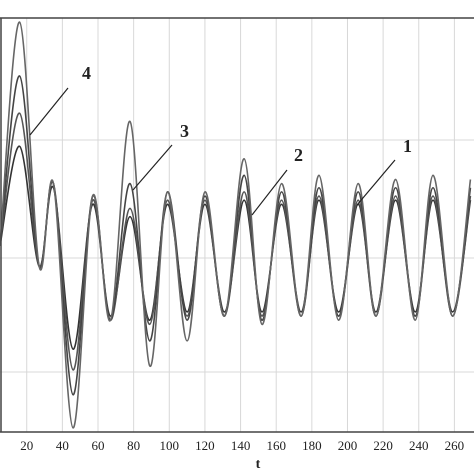 Image resolution: width=474 pixels, height=474 pixels. What do you see at coordinates (98, 445) in the screenshot?
I see `x-tick-label: 60` at bounding box center [98, 445].